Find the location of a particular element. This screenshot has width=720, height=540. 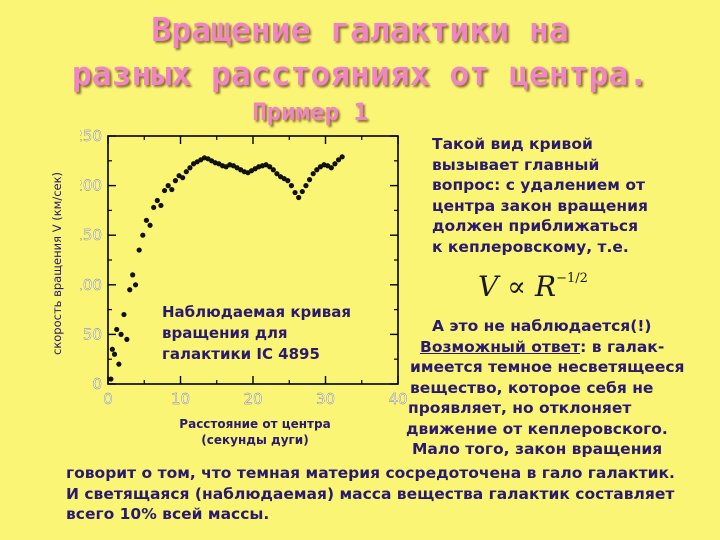

answer-line: Мало того, закон вращения is located at coordinates (537, 449).